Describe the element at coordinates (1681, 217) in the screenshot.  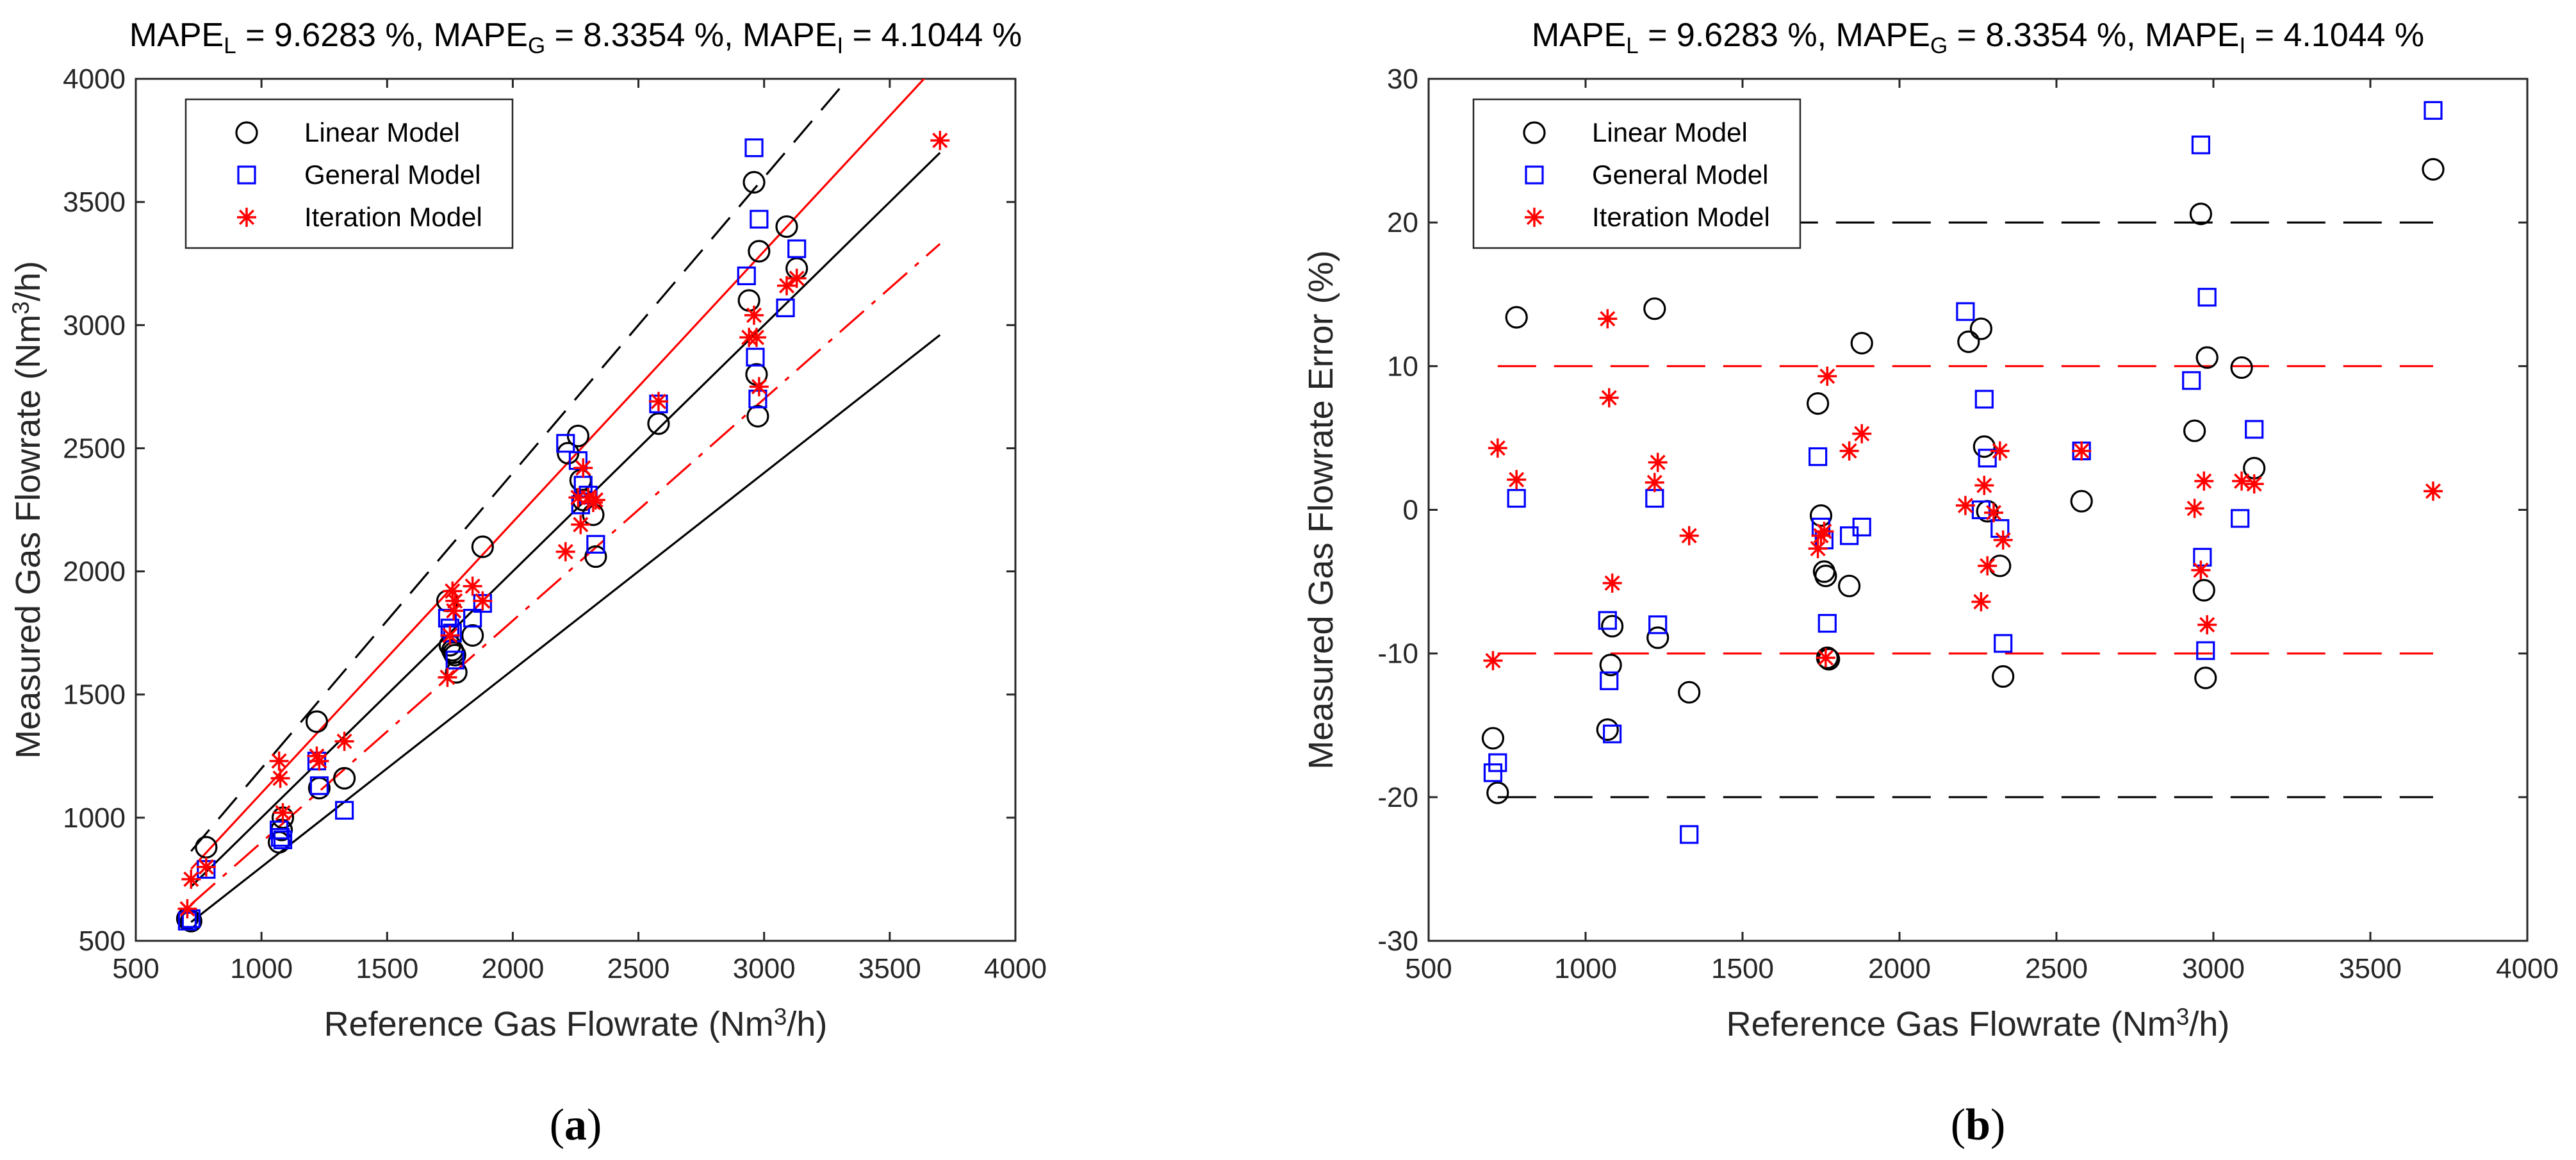
I see `legend-label: Iteration Model` at that location.